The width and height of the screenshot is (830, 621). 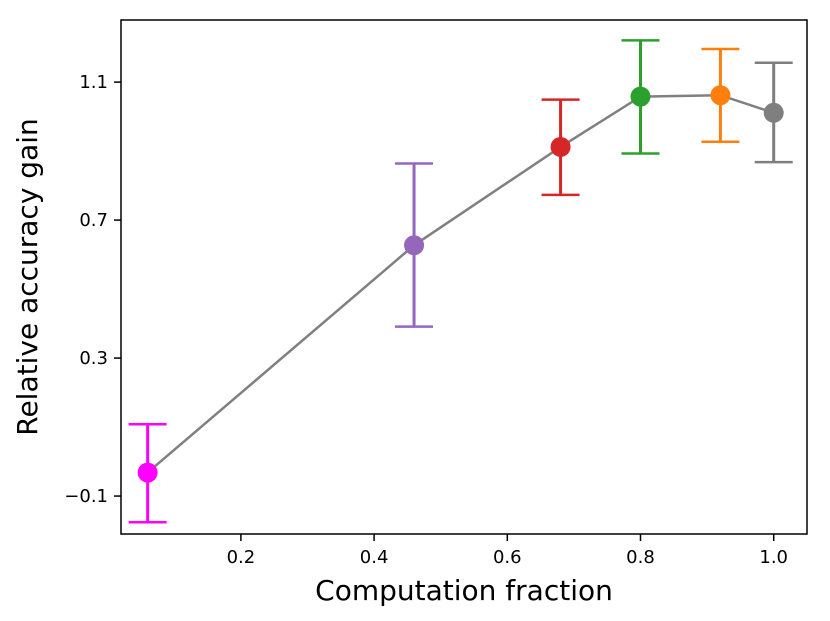 What do you see at coordinates (92, 289) in the screenshot?
I see `y-axis: −0.1 0.3 0.7 1.1` at bounding box center [92, 289].